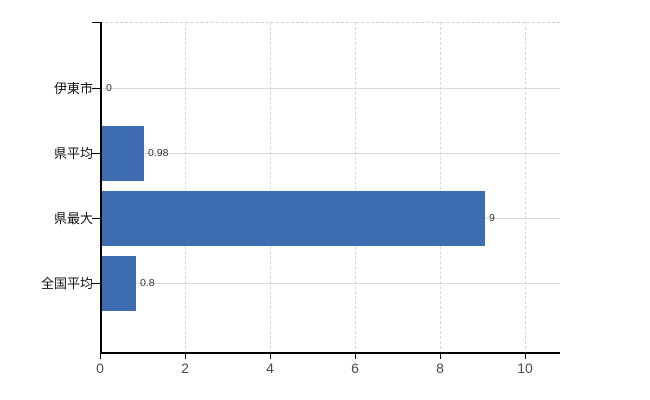 This screenshot has width=650, height=400. I want to click on x-axis-line, so click(330, 353).